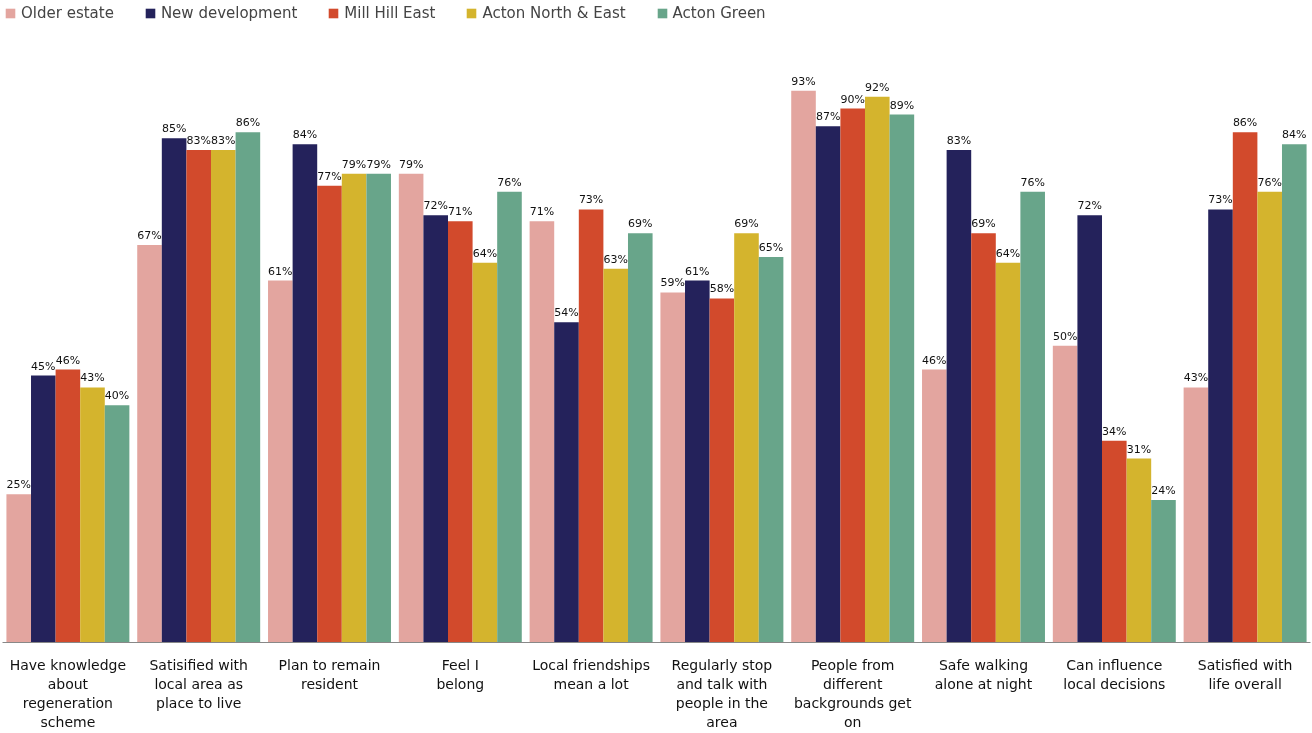  Describe the element at coordinates (229, 13) in the screenshot. I see `legend-label: New development` at that location.